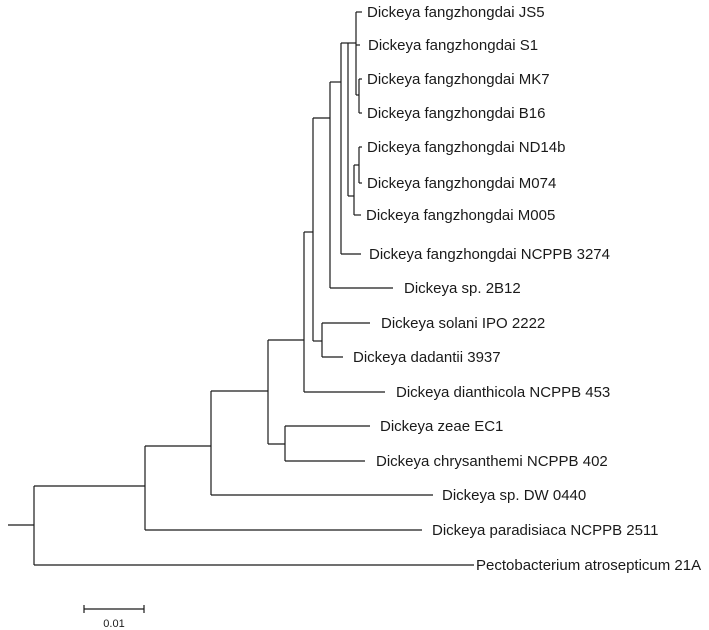 The width and height of the screenshot is (709, 630). What do you see at coordinates (458, 79) in the screenshot?
I see `taxon-label: Dickeya fangzhongdai MK7` at bounding box center [458, 79].